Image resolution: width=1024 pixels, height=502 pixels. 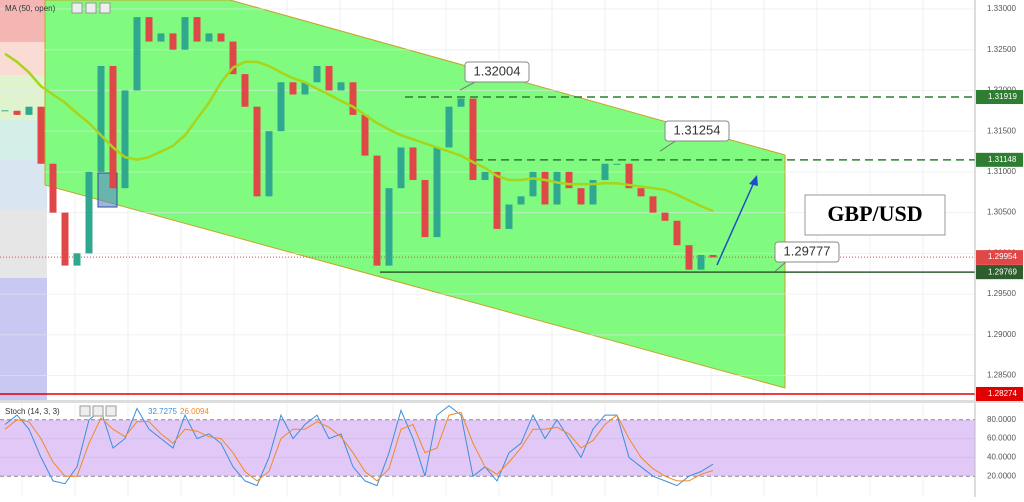 I want to click on stoch-k-value: 32.7275, so click(x=162, y=411).